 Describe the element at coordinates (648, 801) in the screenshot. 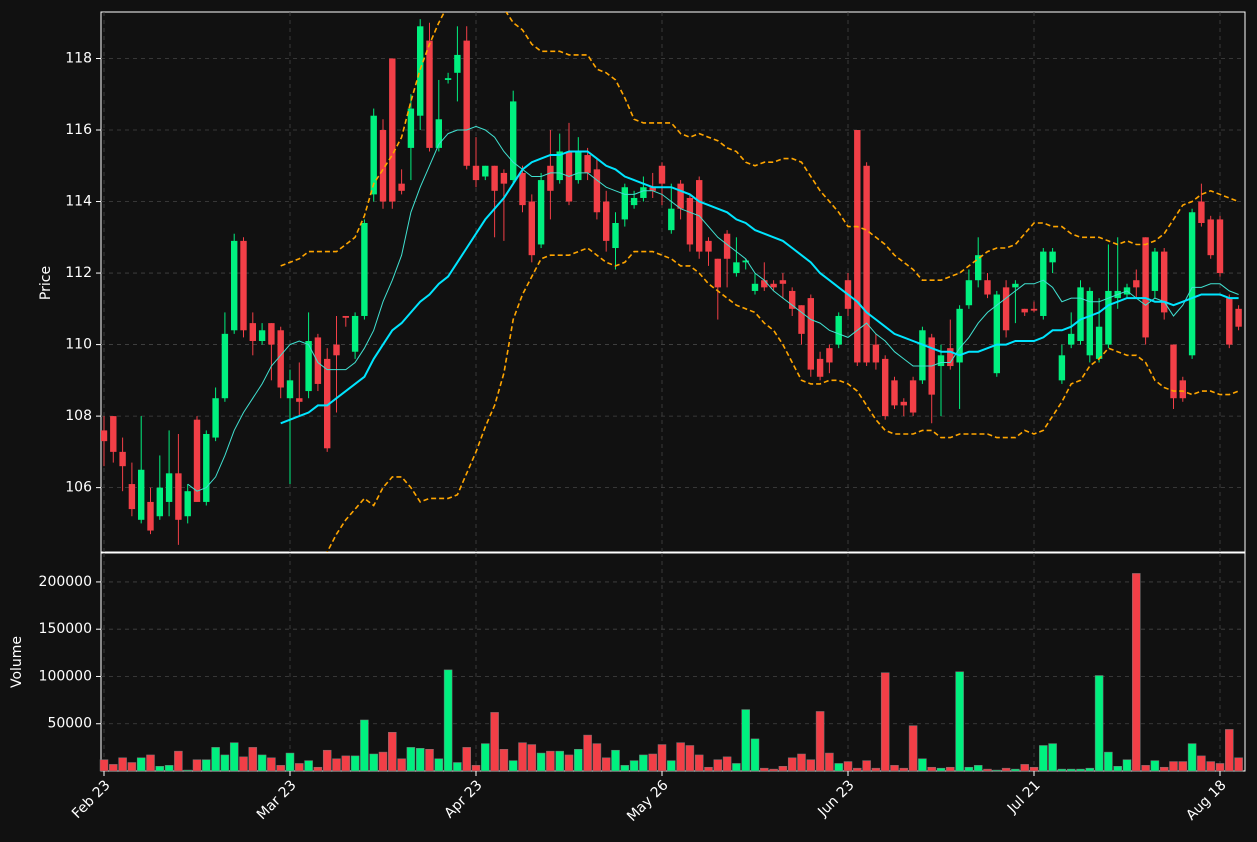

I see `x-tick-label: May 26` at that location.